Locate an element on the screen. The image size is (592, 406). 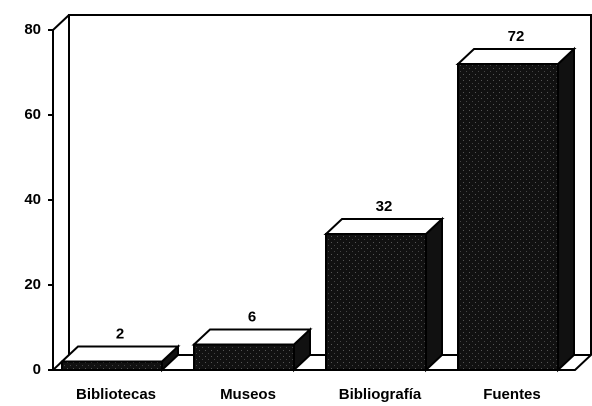
y-tick-label: 20 is located at coordinates (32, 284).